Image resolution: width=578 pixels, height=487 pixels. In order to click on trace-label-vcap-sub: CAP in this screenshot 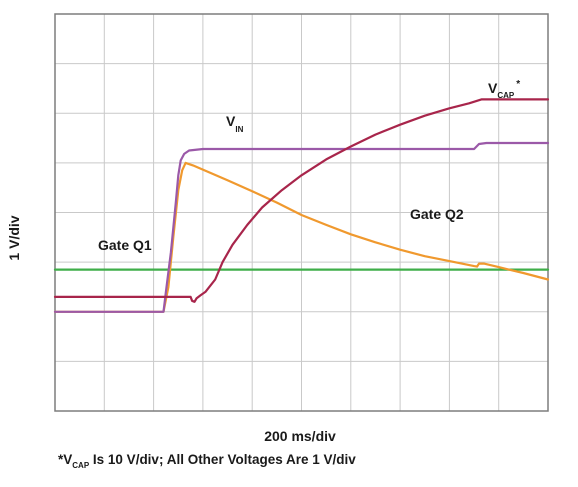, I will do `click(506, 95)`.